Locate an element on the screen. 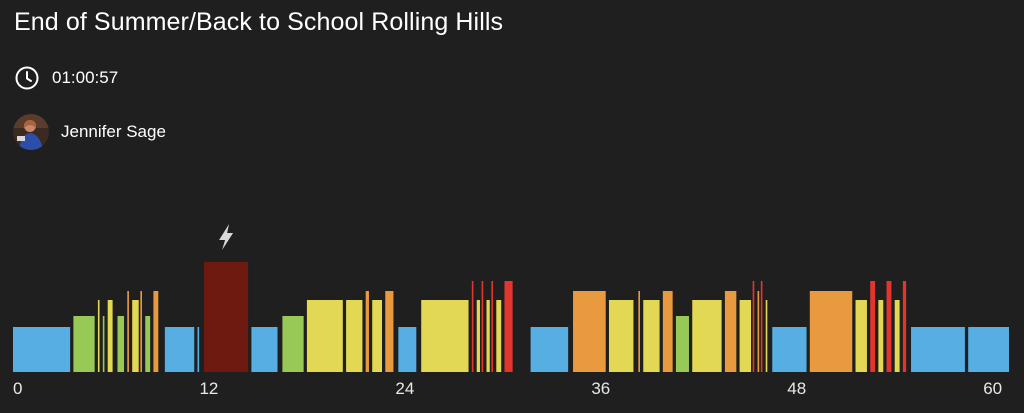 The image size is (1024, 413). x-tick-label-12: 12 is located at coordinates (208, 388).